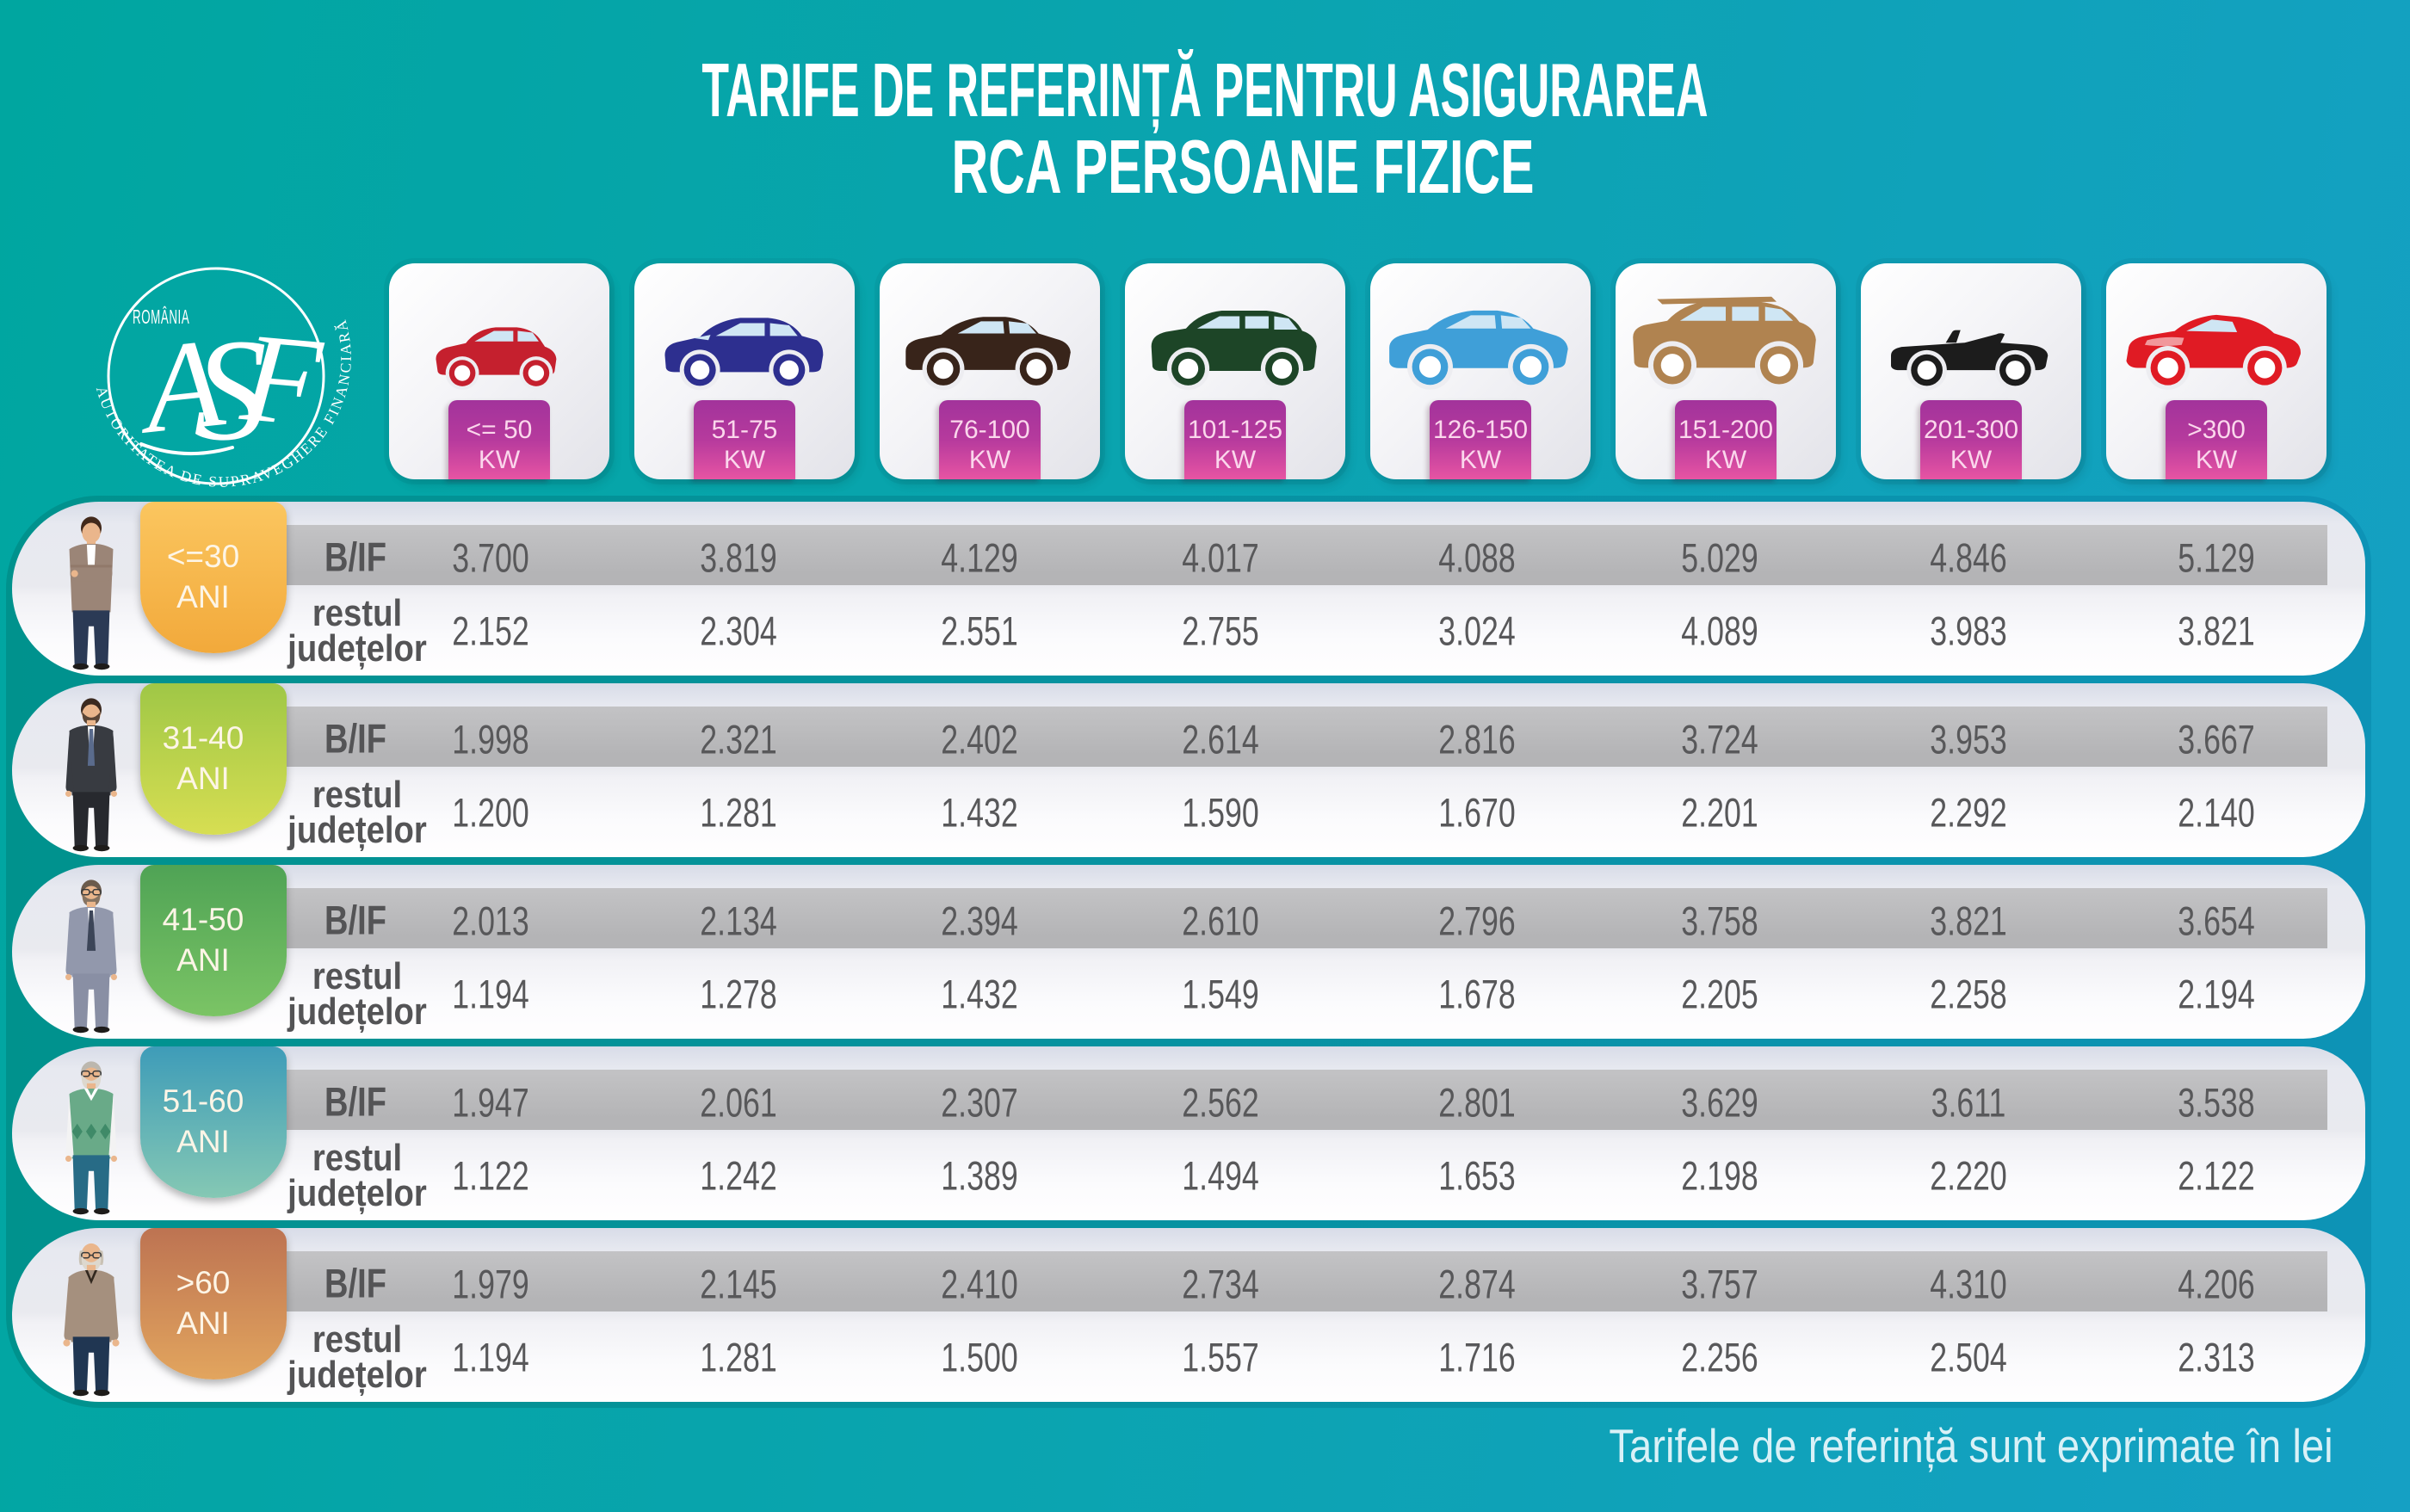 The width and height of the screenshot is (2410, 1512). I want to click on svg-text: F, so click(282, 380).